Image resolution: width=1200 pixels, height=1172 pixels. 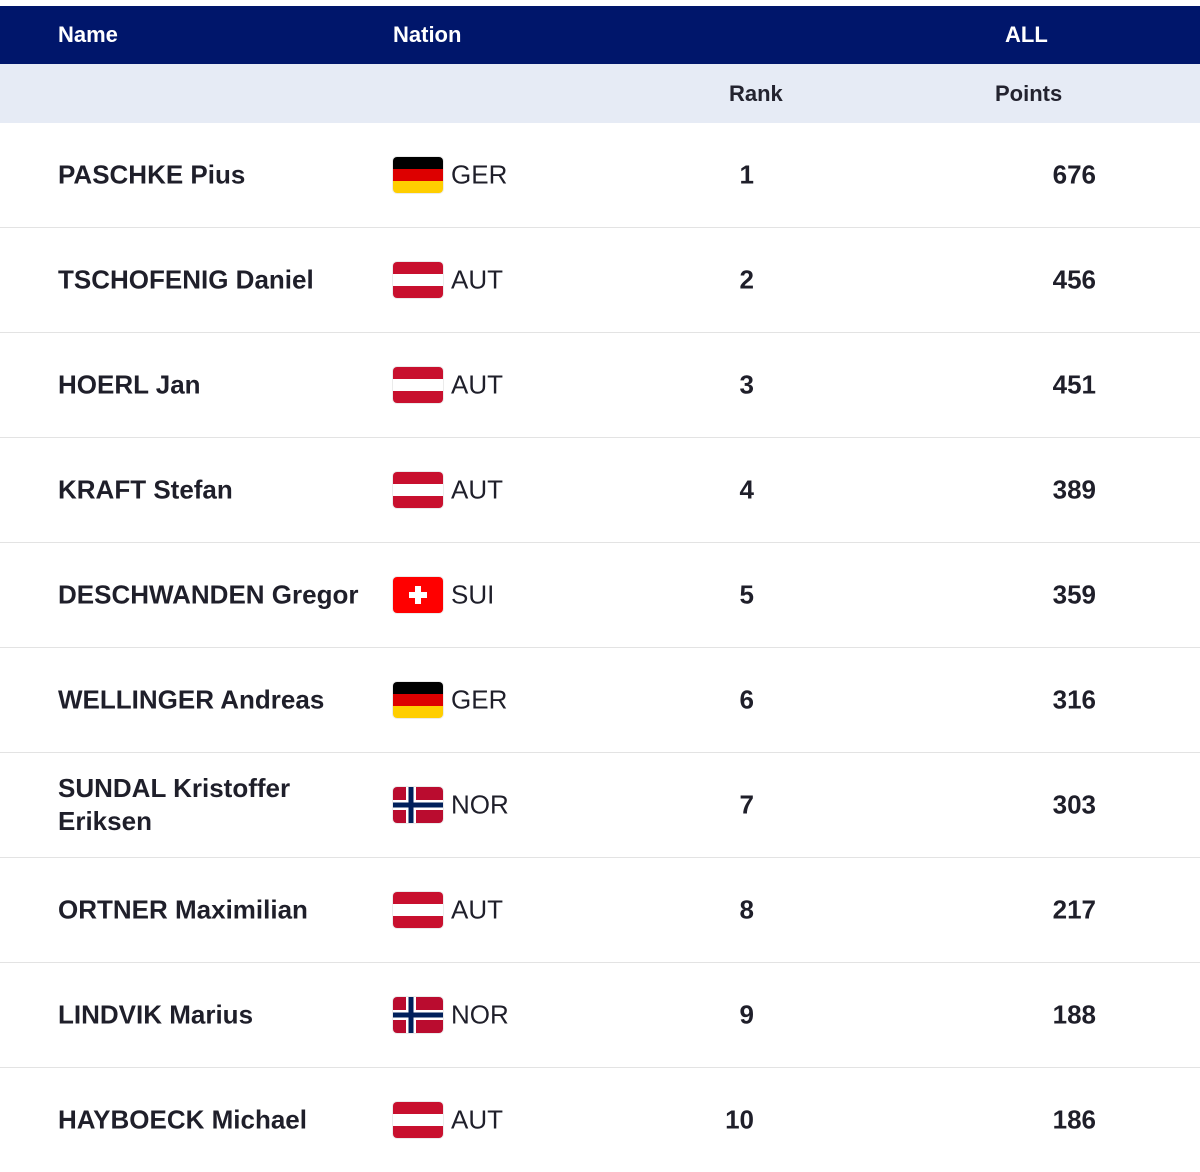 What do you see at coordinates (1074, 384) in the screenshot?
I see `points-value: 451` at bounding box center [1074, 384].